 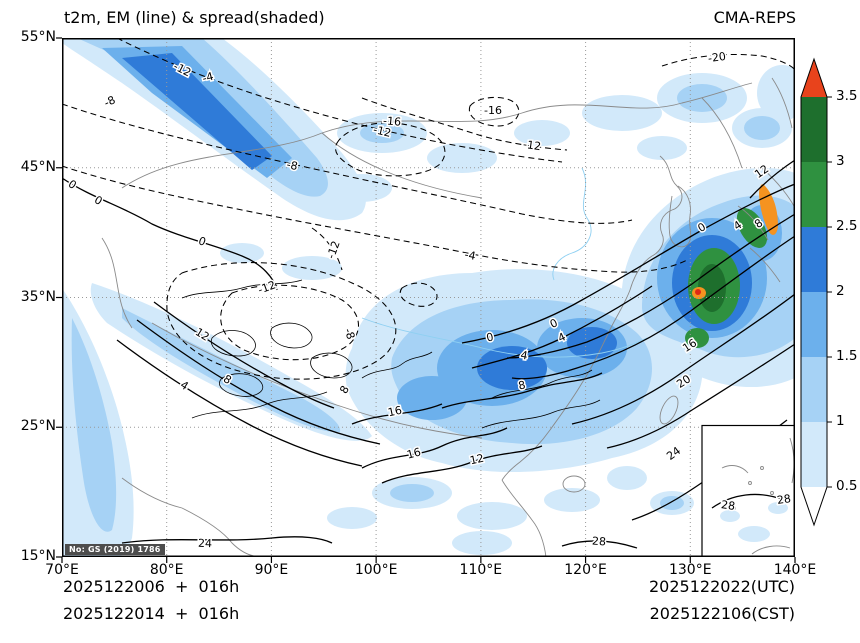 What do you see at coordinates (847, 486) in the screenshot?
I see `colorbar-tick-label: 0.5` at bounding box center [847, 486].